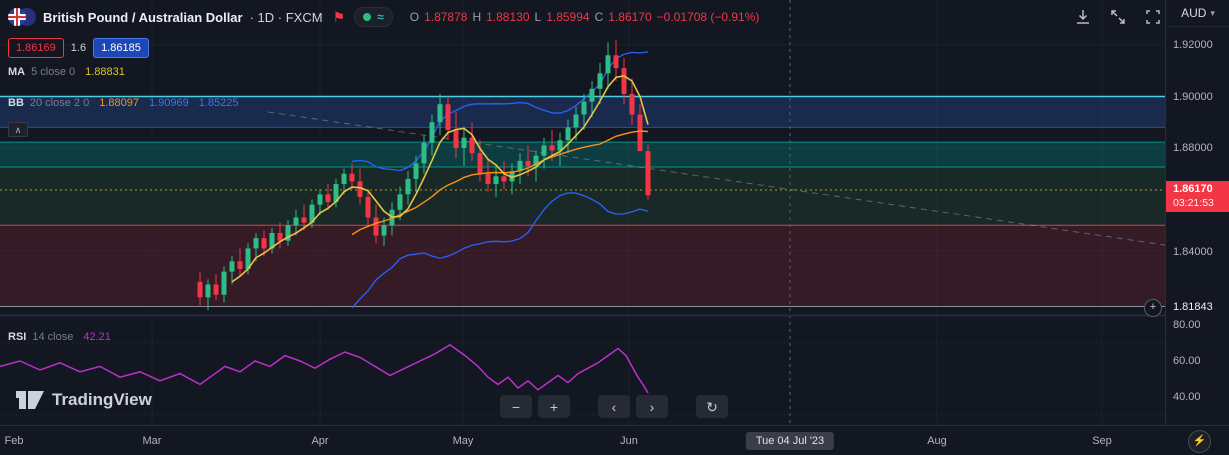 This screenshot has width=1229, height=455. I want to click on fullscreen-icon, so click(1153, 17).